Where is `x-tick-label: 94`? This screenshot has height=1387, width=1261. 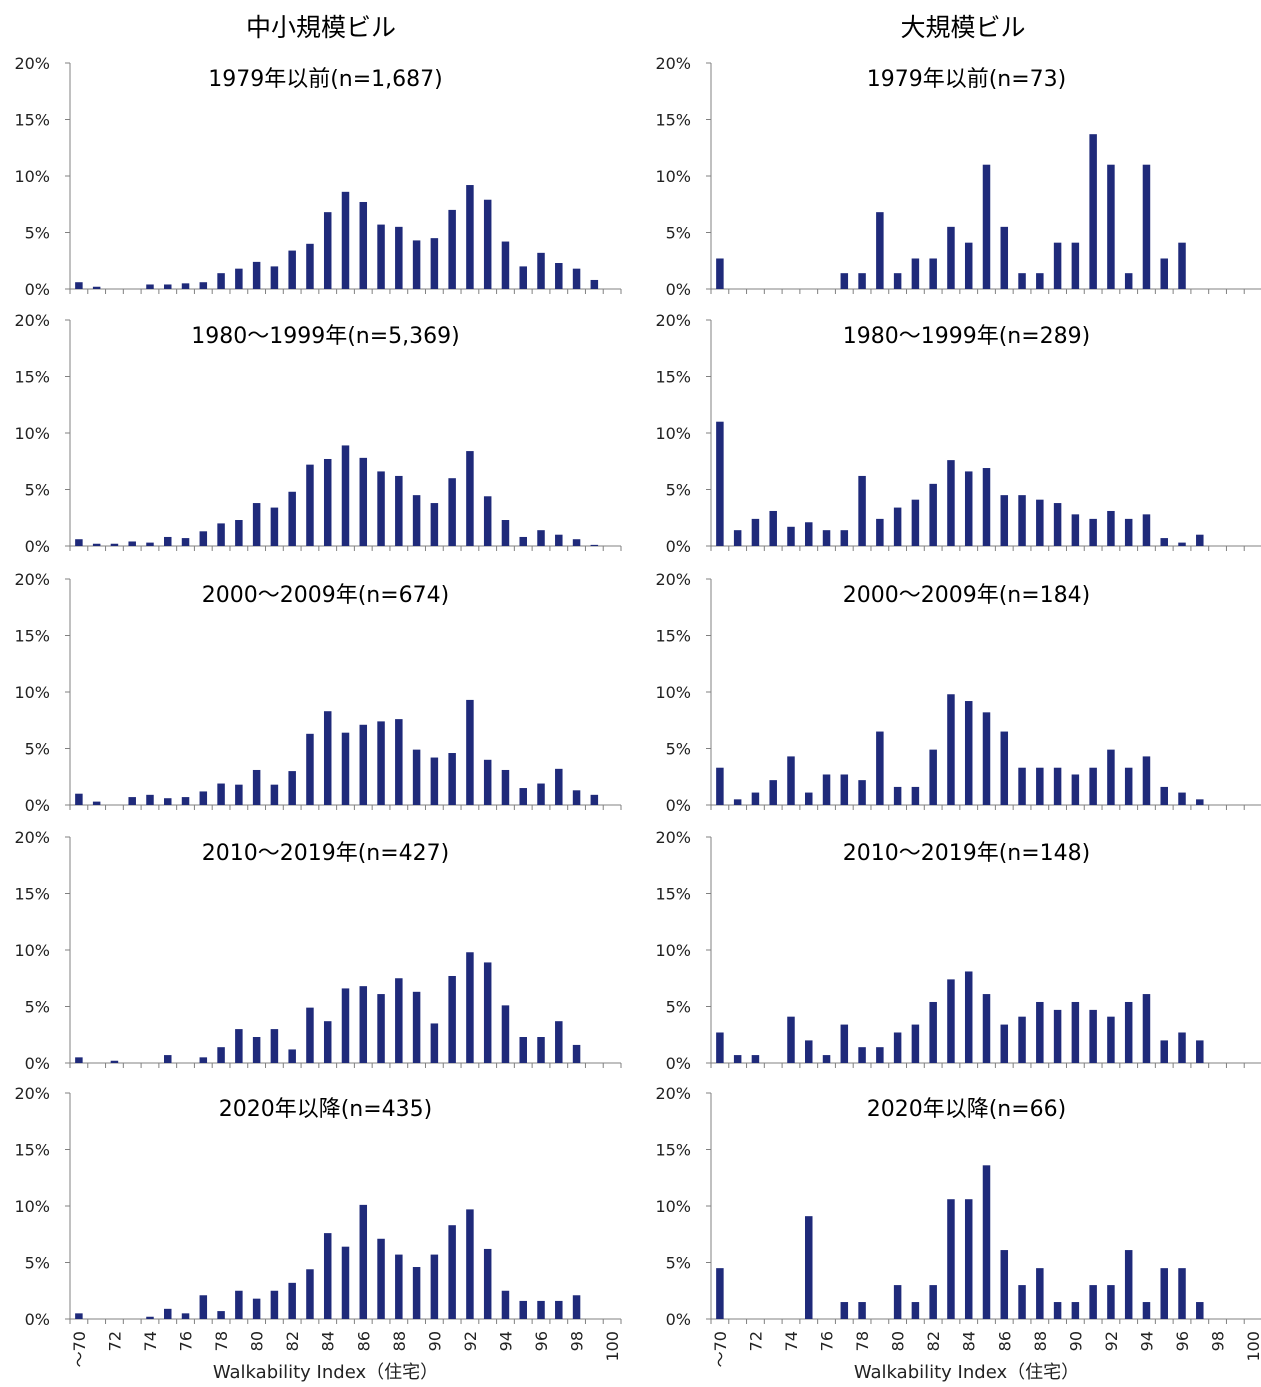
x-tick-label: 94 is located at coordinates (505, 1341).